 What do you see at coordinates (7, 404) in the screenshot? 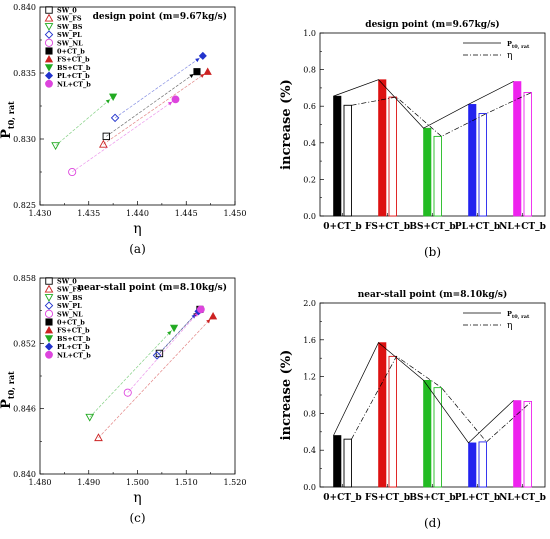
I see `y-axis-label-main: P` at bounding box center [7, 404].